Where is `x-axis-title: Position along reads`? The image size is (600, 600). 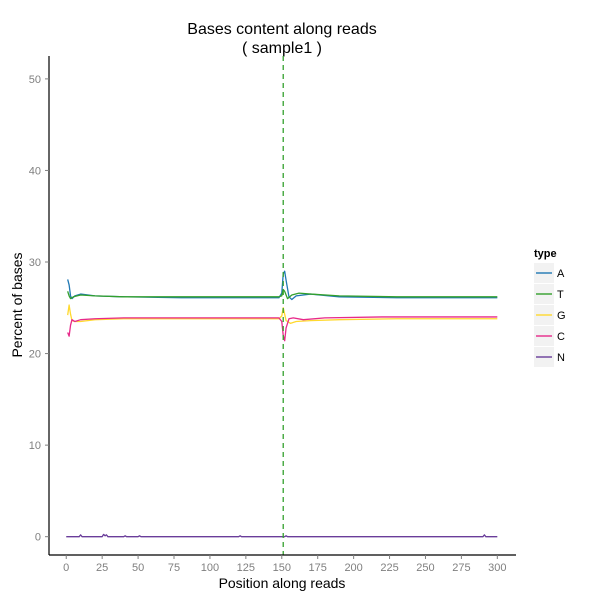 x-axis-title: Position along reads is located at coordinates (282, 583).